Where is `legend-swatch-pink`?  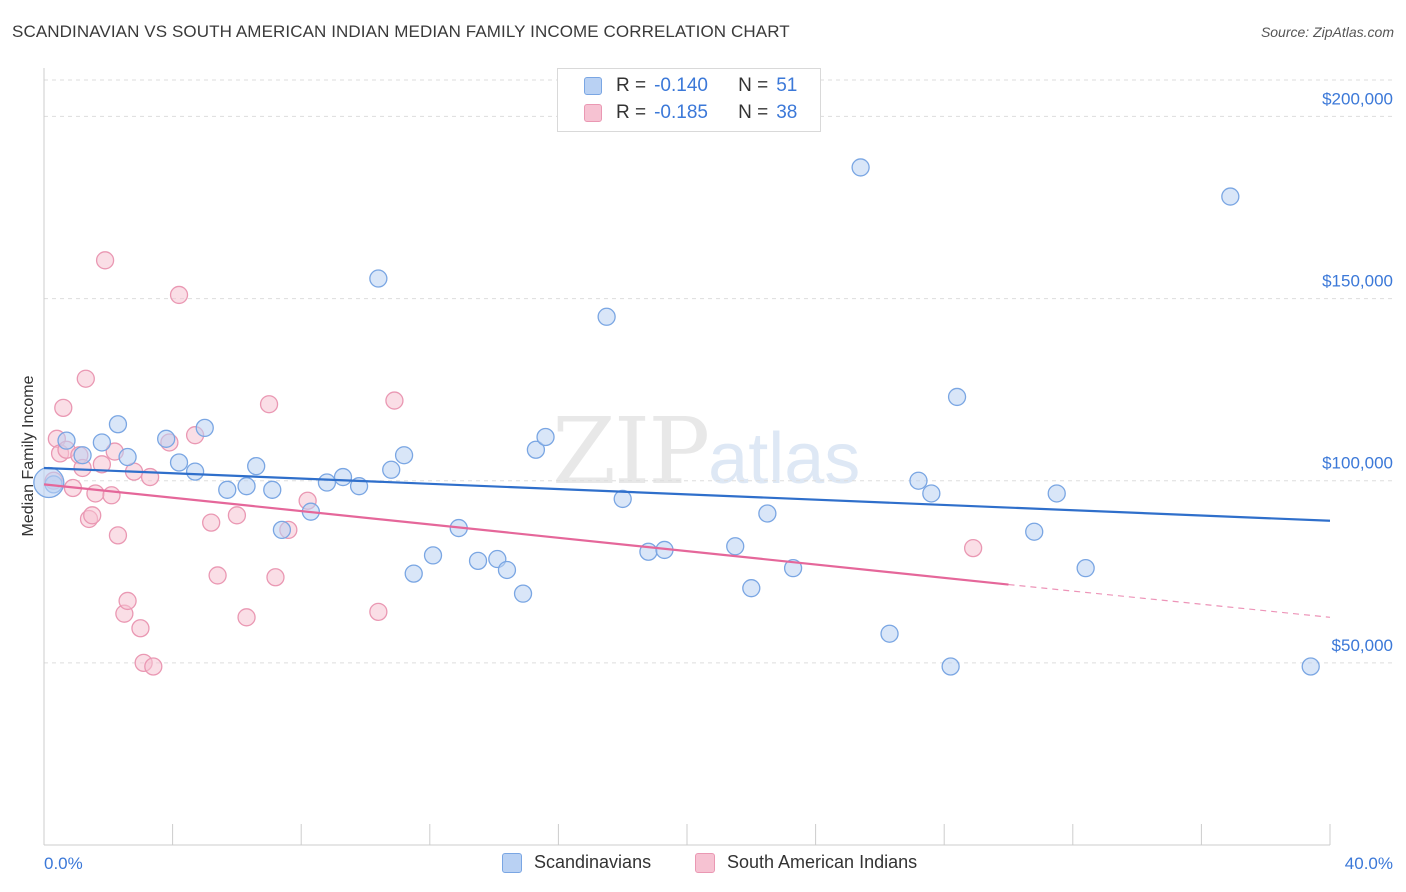 legend-swatch-pink is located at coordinates (593, 113).